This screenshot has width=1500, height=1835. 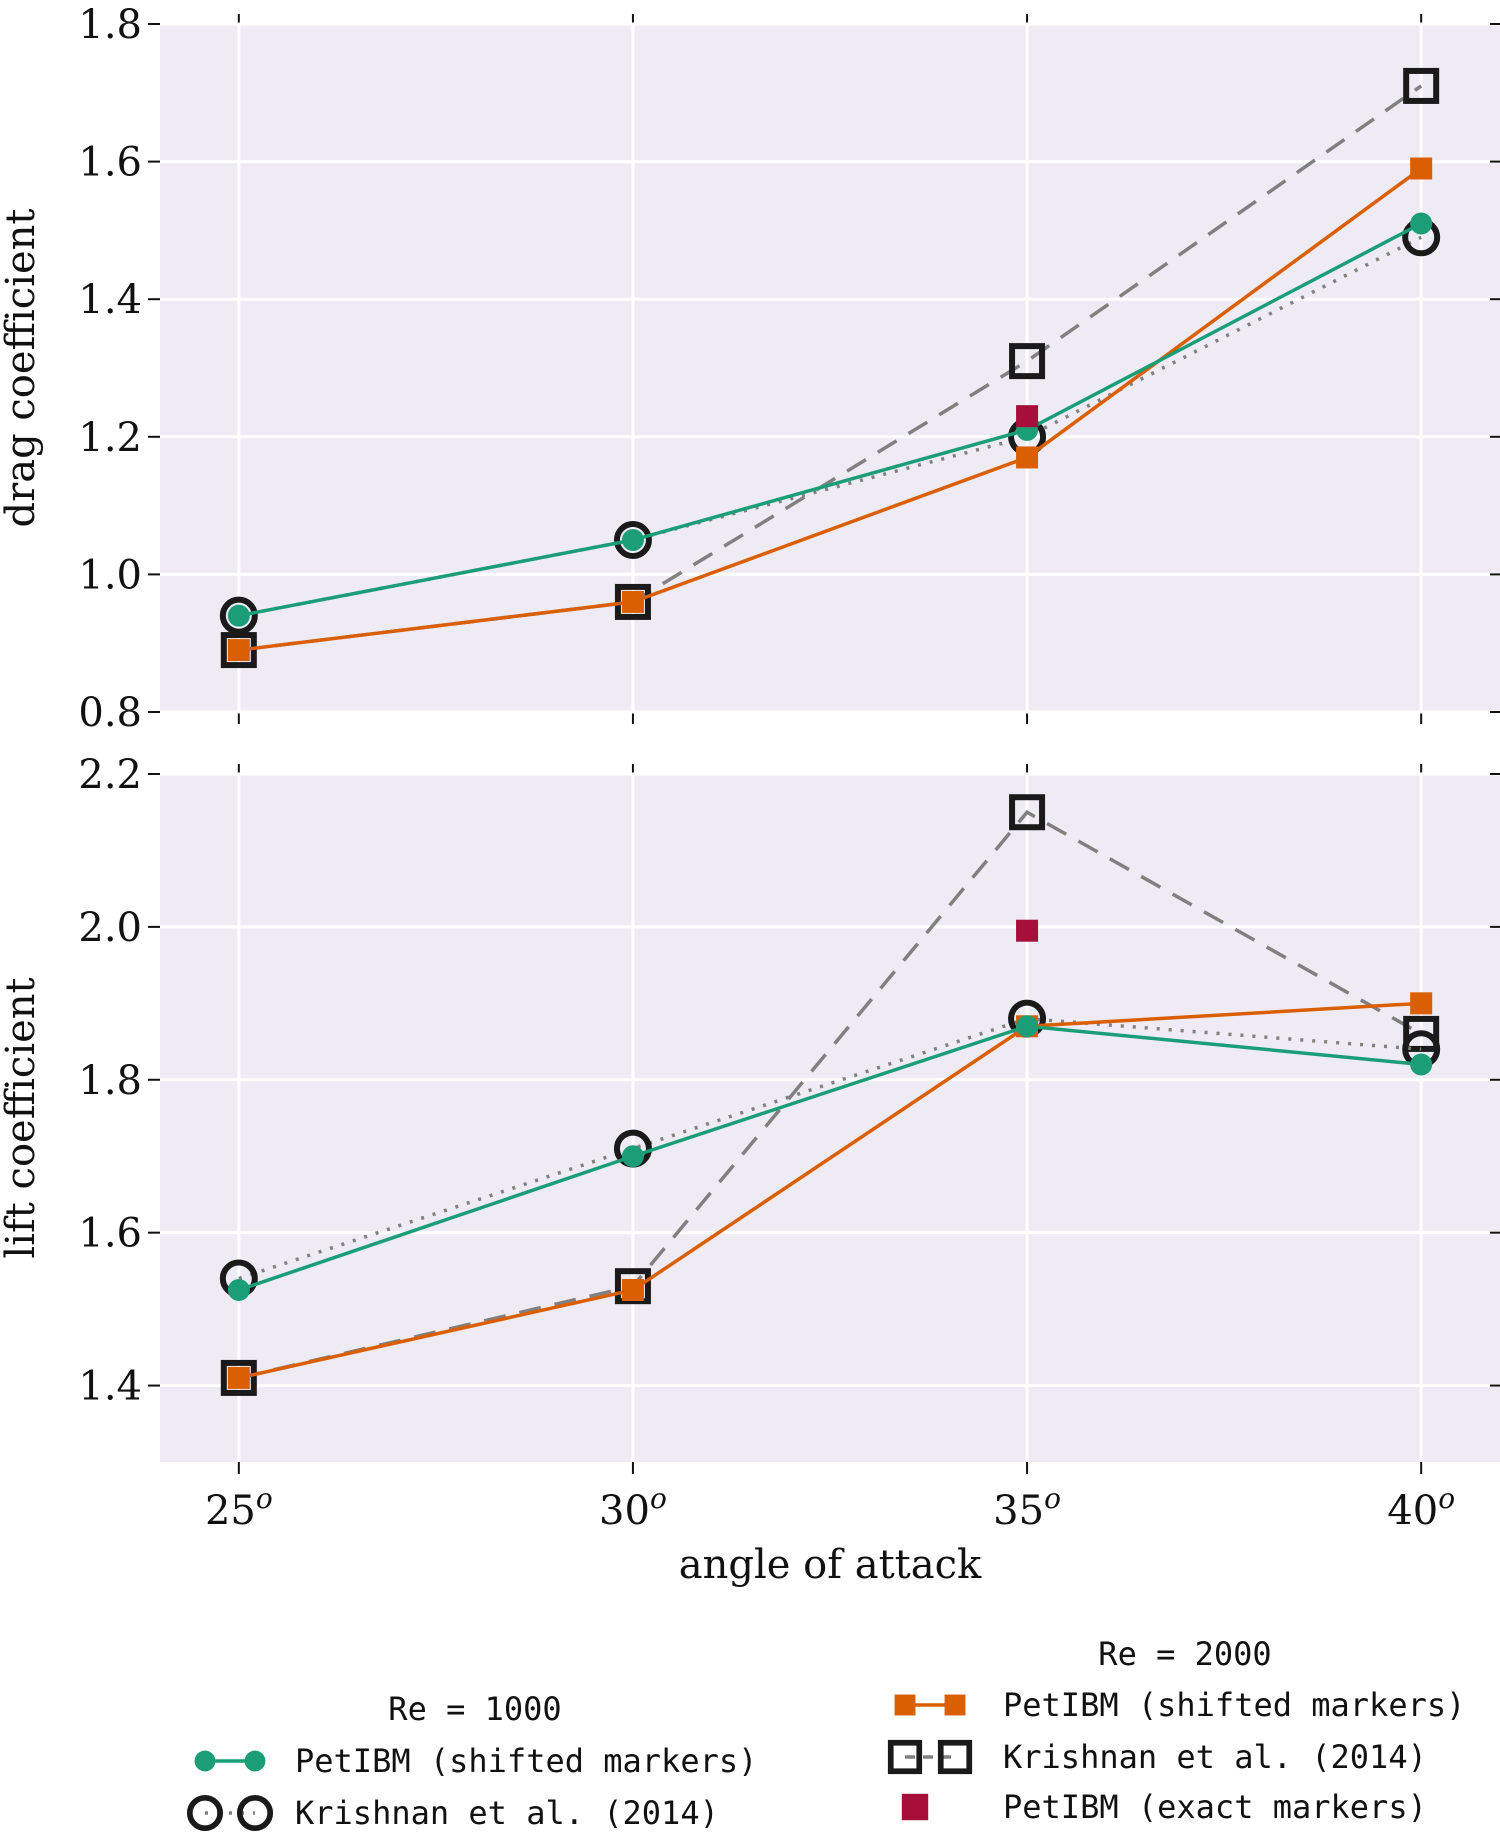 What do you see at coordinates (1027, 416) in the screenshot?
I see `drag-exact-2000-point` at bounding box center [1027, 416].